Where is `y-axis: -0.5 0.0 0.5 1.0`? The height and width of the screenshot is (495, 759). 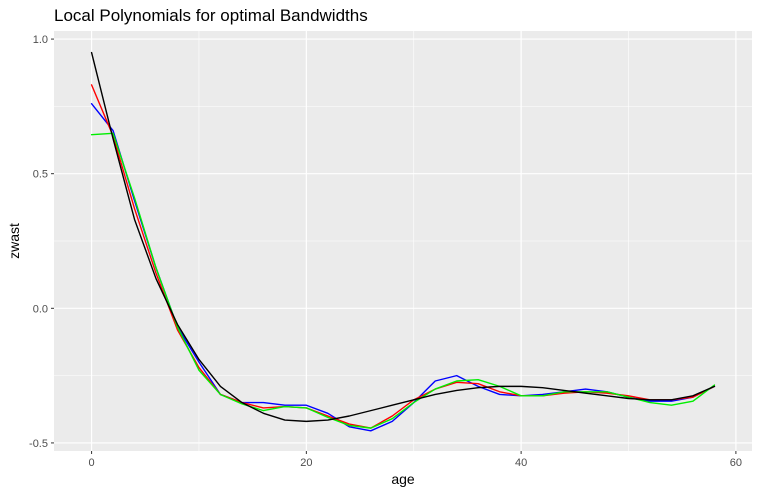
y-axis: -0.5 0.0 0.5 1.0 is located at coordinates (41, 242).